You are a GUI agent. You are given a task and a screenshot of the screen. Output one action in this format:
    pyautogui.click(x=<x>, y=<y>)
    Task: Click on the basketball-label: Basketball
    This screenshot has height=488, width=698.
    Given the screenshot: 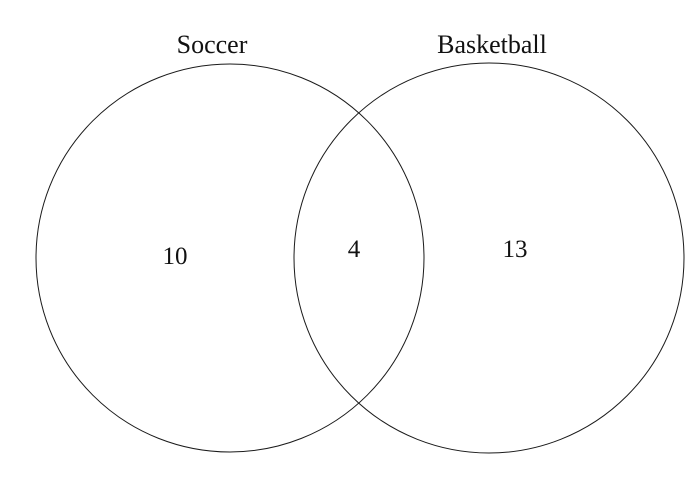 What is the action you would take?
    pyautogui.click(x=492, y=44)
    